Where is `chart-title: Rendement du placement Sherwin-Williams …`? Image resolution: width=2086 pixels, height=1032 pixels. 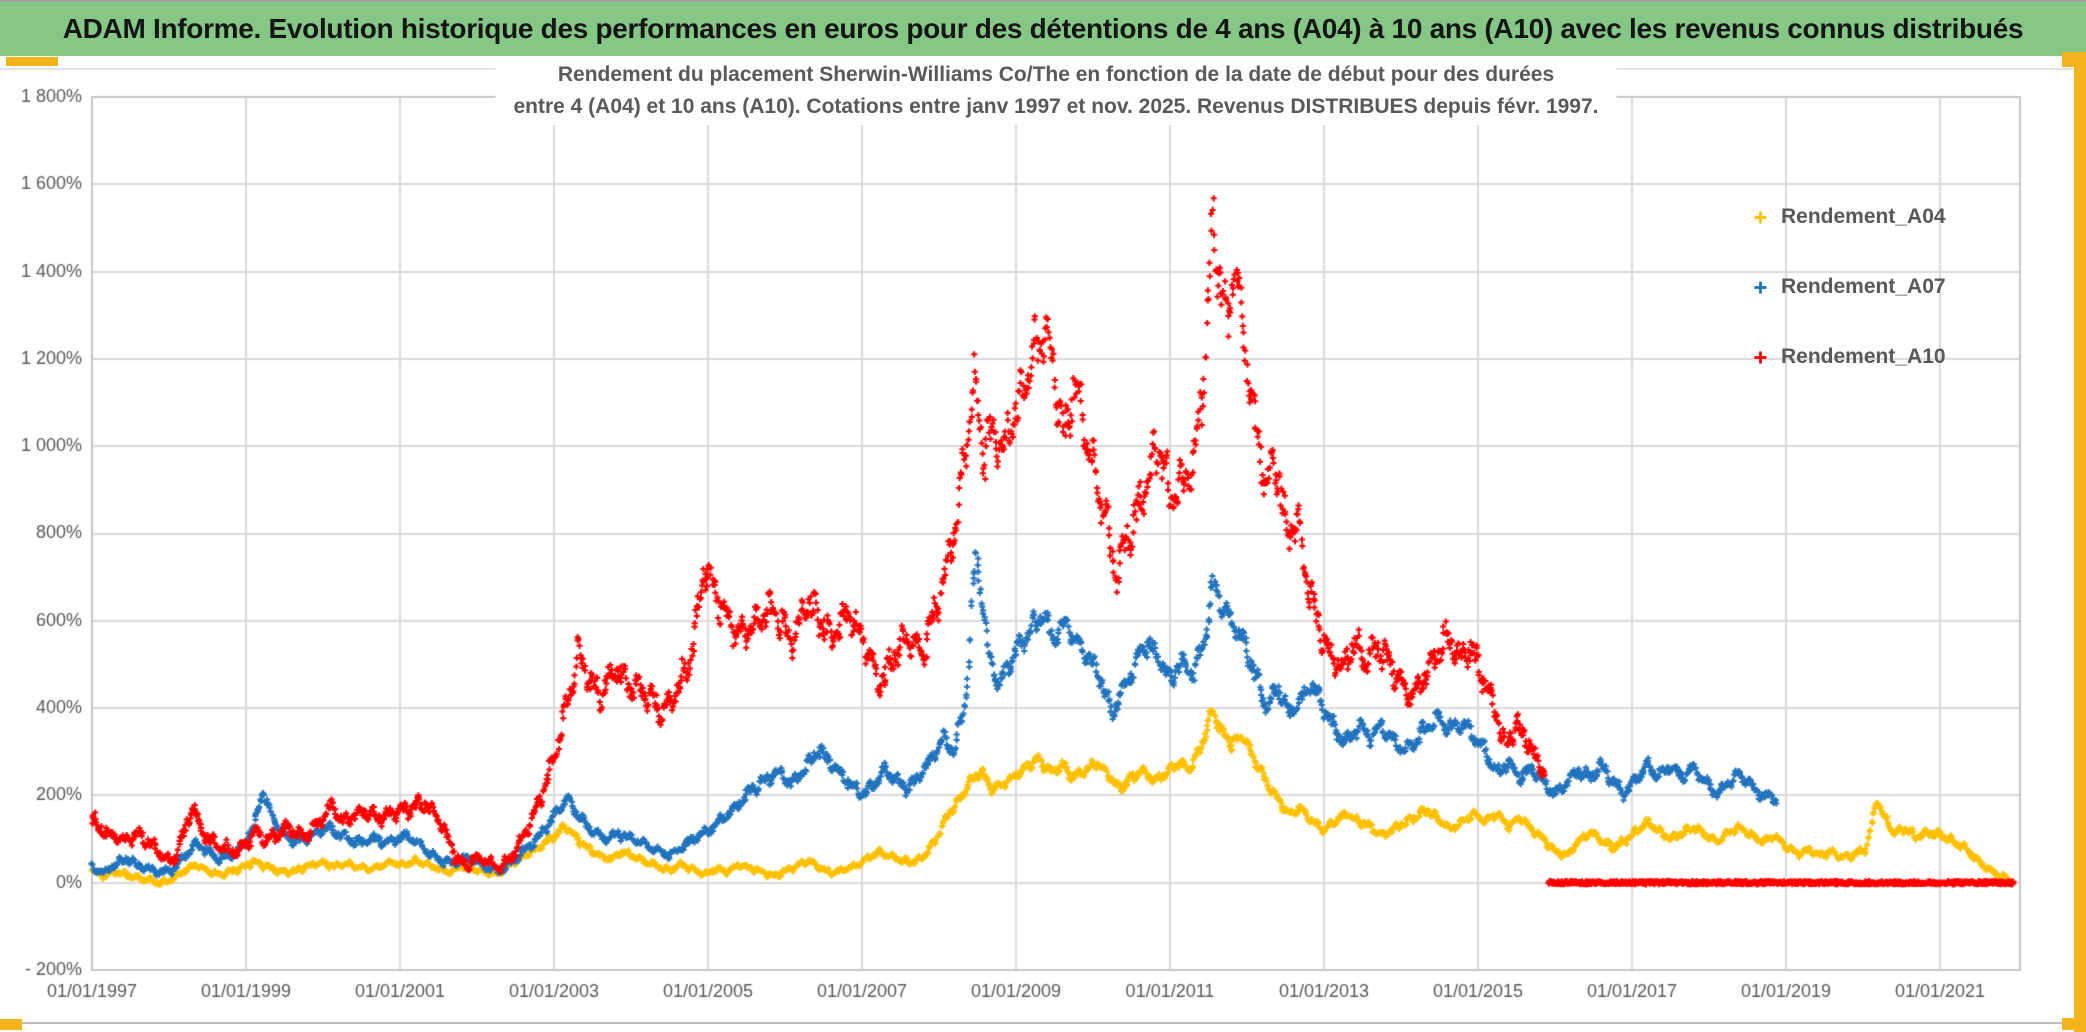
chart-title: Rendement du placement Sherwin-Williams … is located at coordinates (1056, 91).